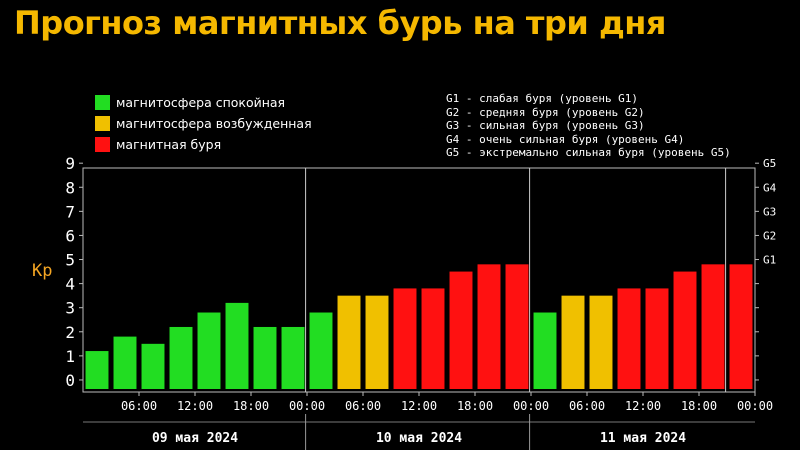 The width and height of the screenshot is (800, 450). I want to click on y-tick-label: 0, so click(70, 380).